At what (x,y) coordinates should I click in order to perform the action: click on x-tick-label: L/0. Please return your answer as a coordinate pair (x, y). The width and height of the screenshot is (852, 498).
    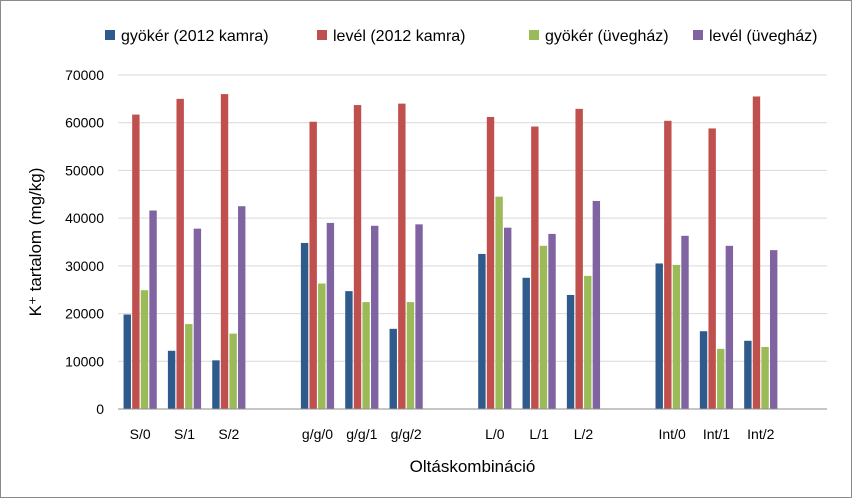
    Looking at the image, I should click on (495, 434).